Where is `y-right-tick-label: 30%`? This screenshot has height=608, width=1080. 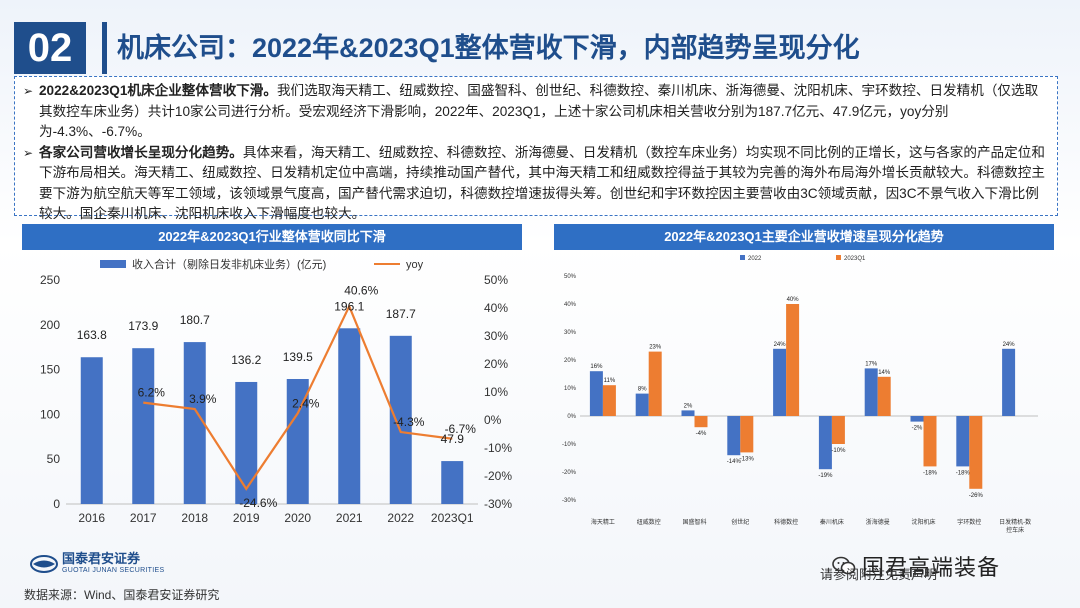 y-right-tick-label: 30% is located at coordinates (496, 336).